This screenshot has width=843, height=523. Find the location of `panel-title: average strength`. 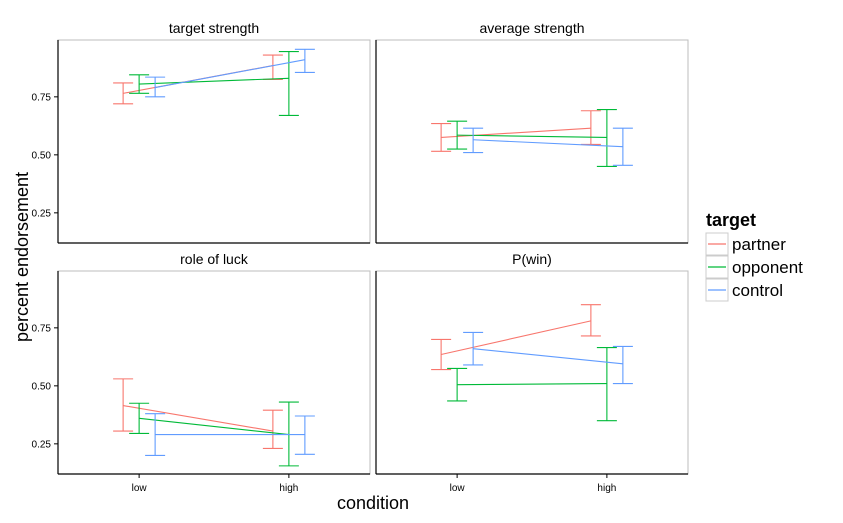

panel-title: average strength is located at coordinates (531, 28).